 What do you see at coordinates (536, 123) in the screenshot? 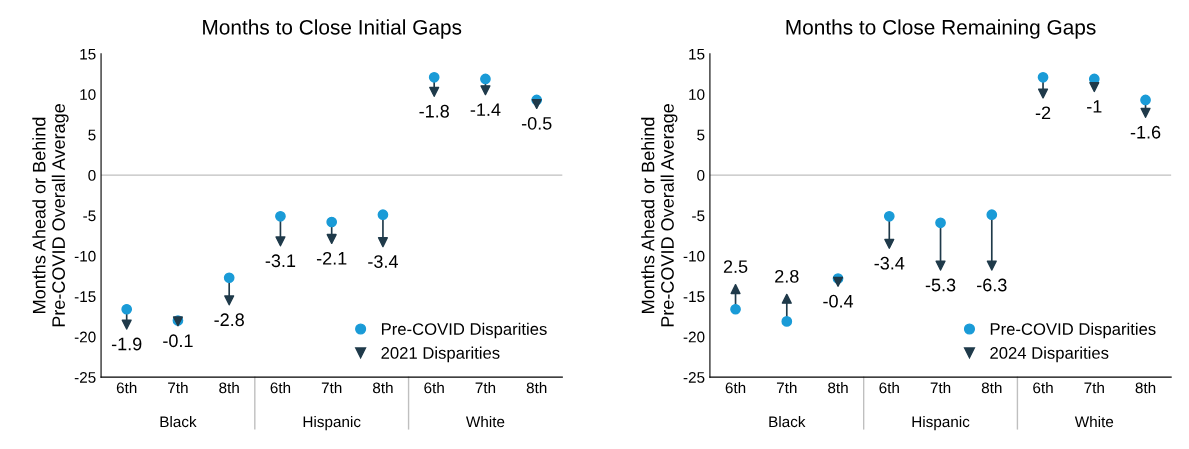
I see `annotation: -0.5` at bounding box center [536, 123].